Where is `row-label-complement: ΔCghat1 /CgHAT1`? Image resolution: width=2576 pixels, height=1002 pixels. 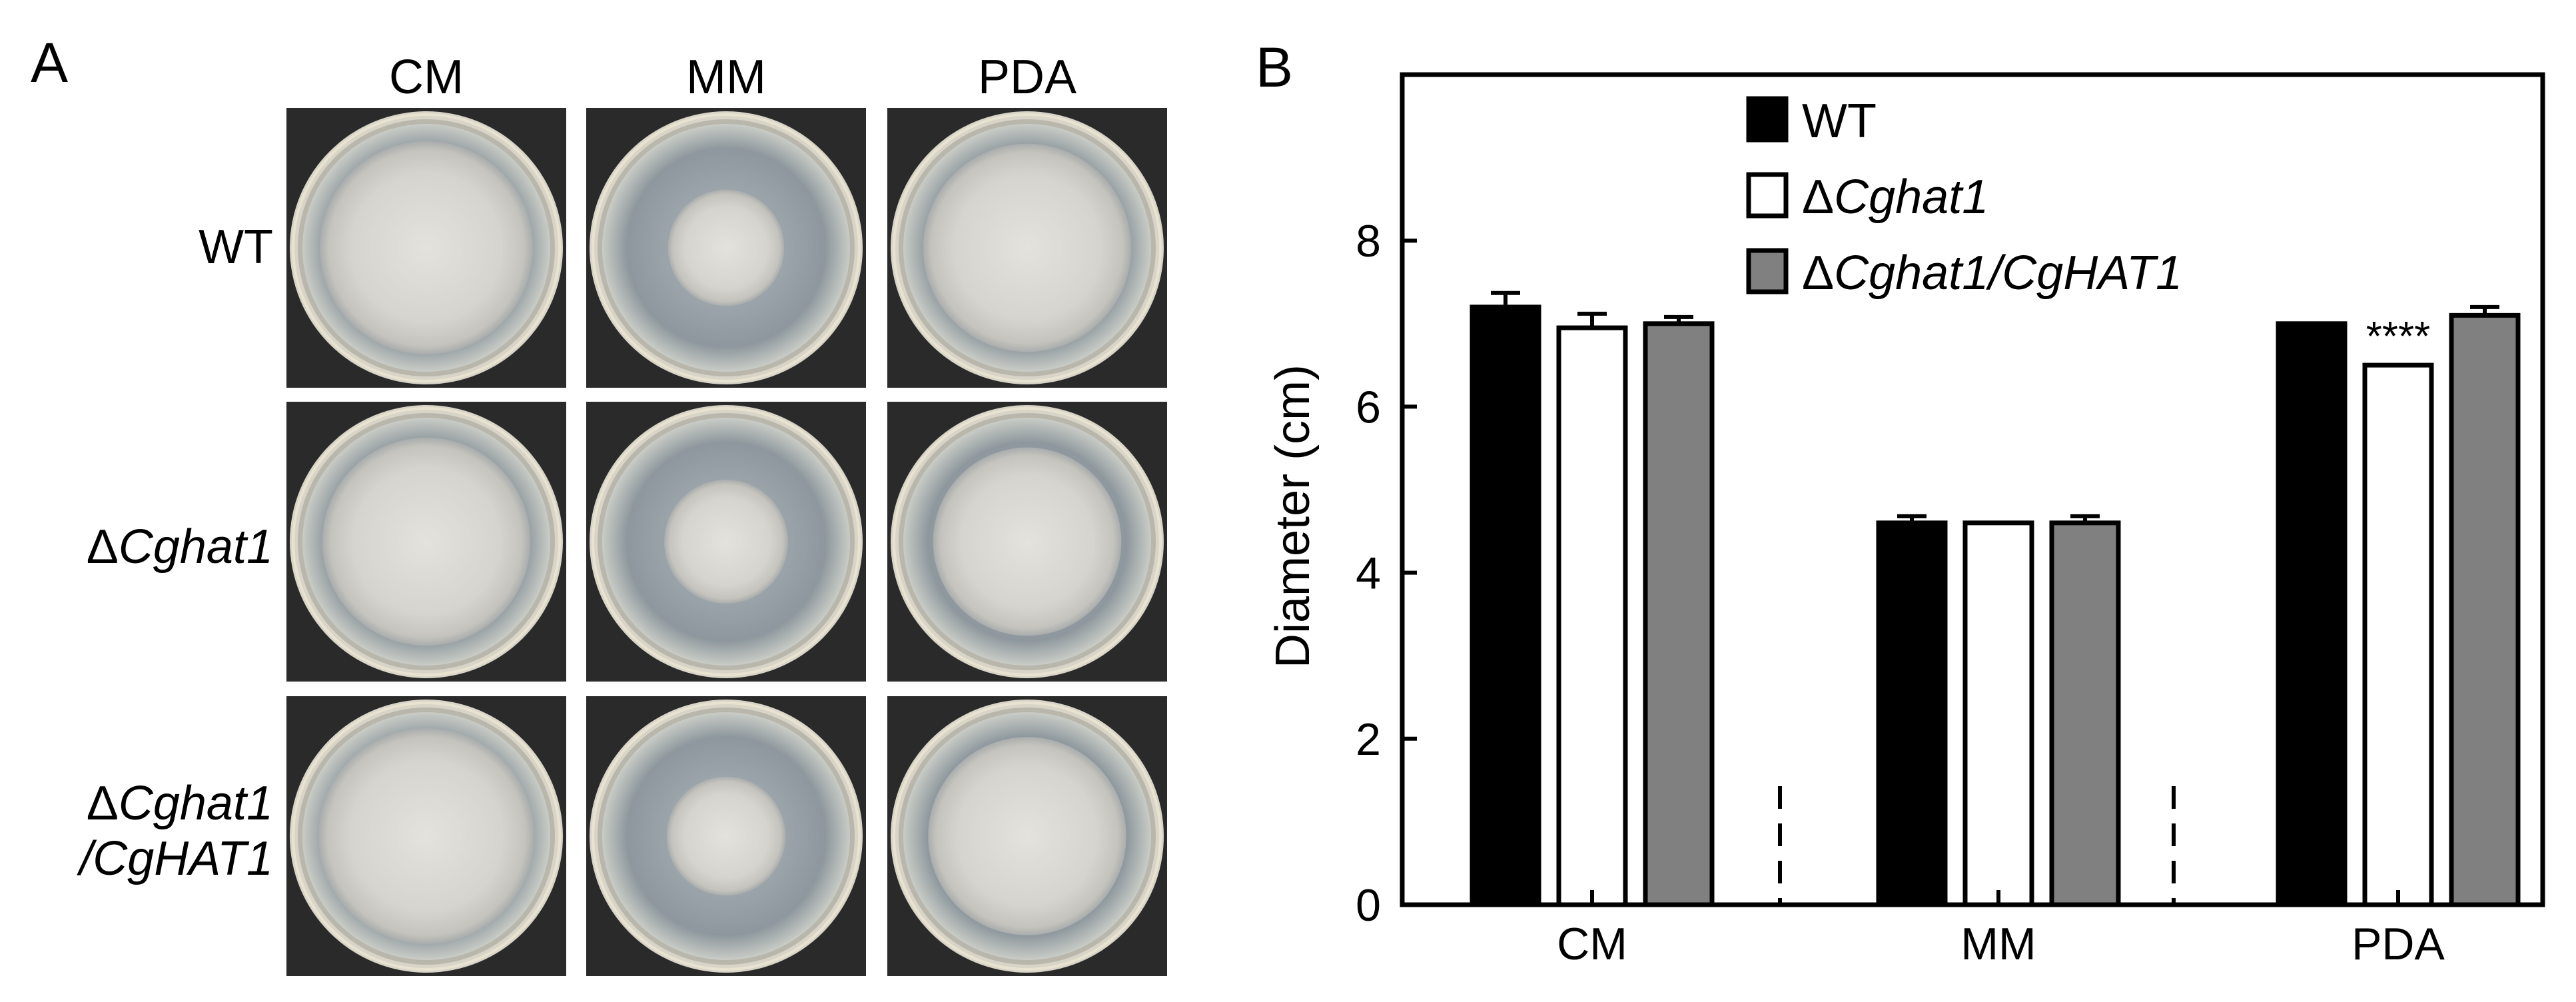
row-label-complement: ΔCghat1 /CgHAT1 is located at coordinates (150, 831).